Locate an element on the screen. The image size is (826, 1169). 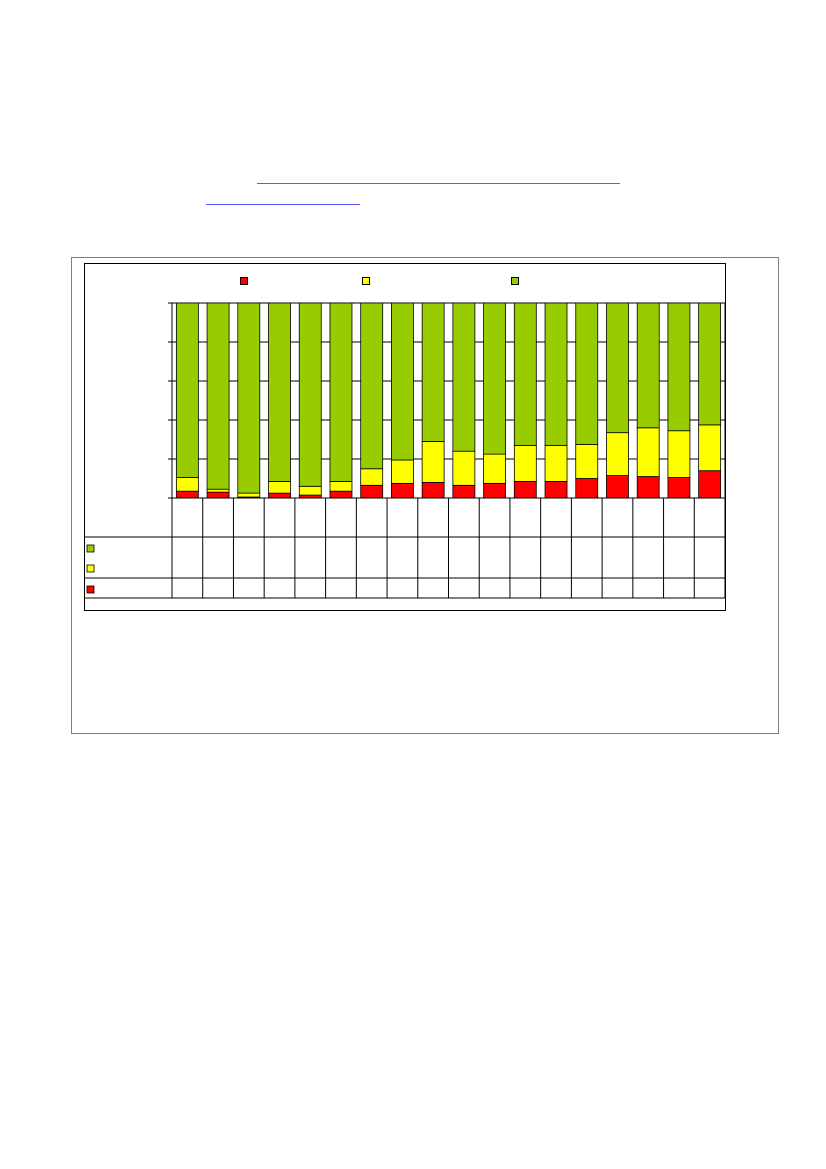
table-legend-key-green is located at coordinates (90, 548).